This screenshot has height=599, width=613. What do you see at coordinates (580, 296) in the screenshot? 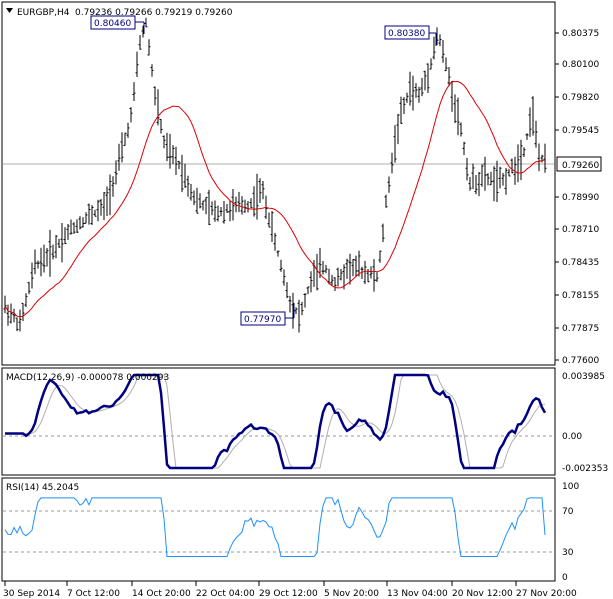
I see `price-tick: 0.78155` at bounding box center [580, 296].